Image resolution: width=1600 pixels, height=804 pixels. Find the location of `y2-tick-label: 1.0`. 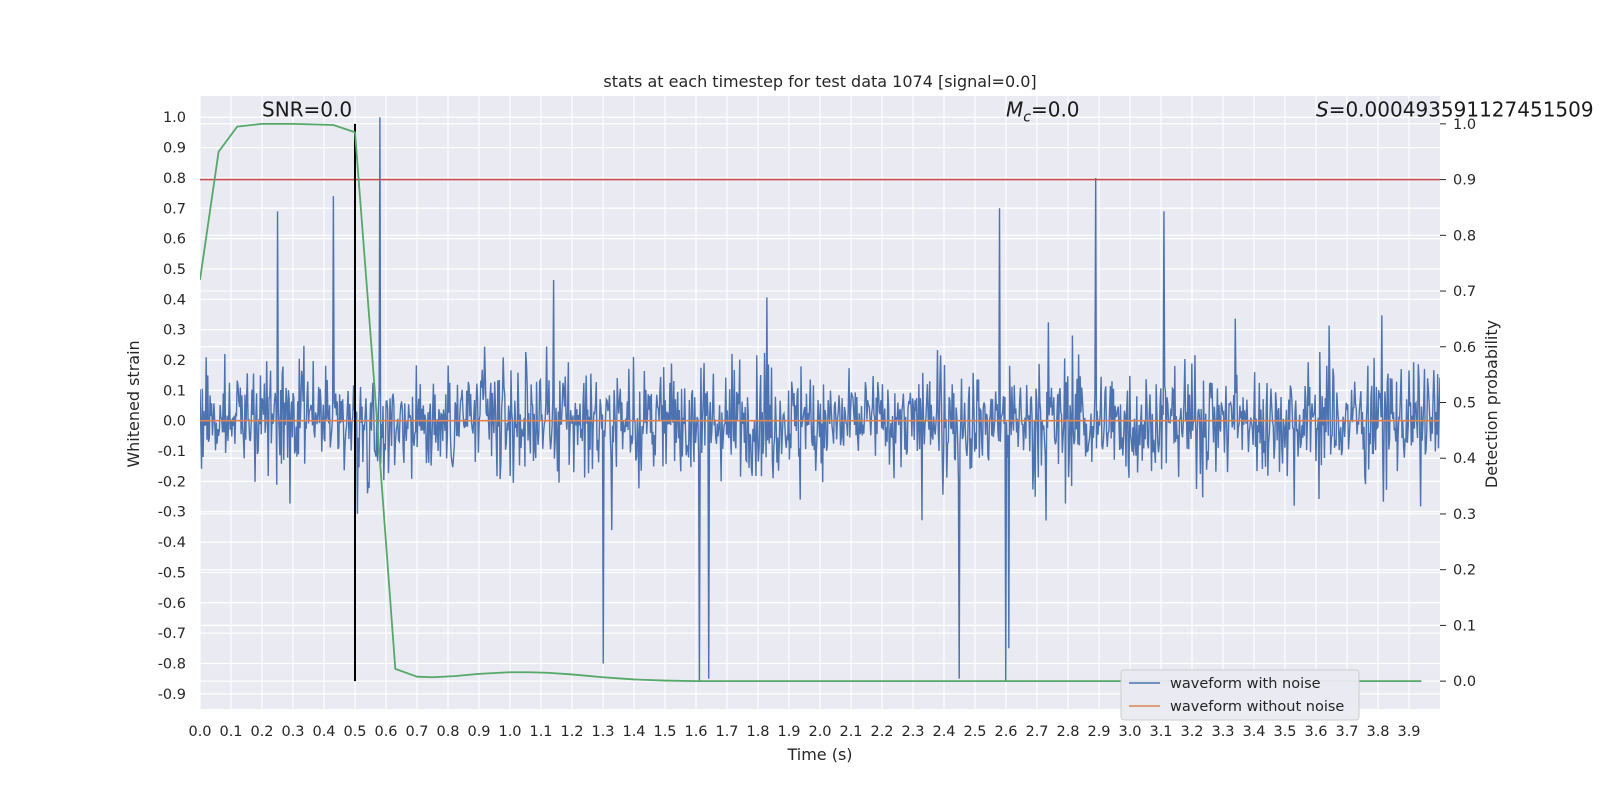

y2-tick-label: 1.0 is located at coordinates (1464, 125).